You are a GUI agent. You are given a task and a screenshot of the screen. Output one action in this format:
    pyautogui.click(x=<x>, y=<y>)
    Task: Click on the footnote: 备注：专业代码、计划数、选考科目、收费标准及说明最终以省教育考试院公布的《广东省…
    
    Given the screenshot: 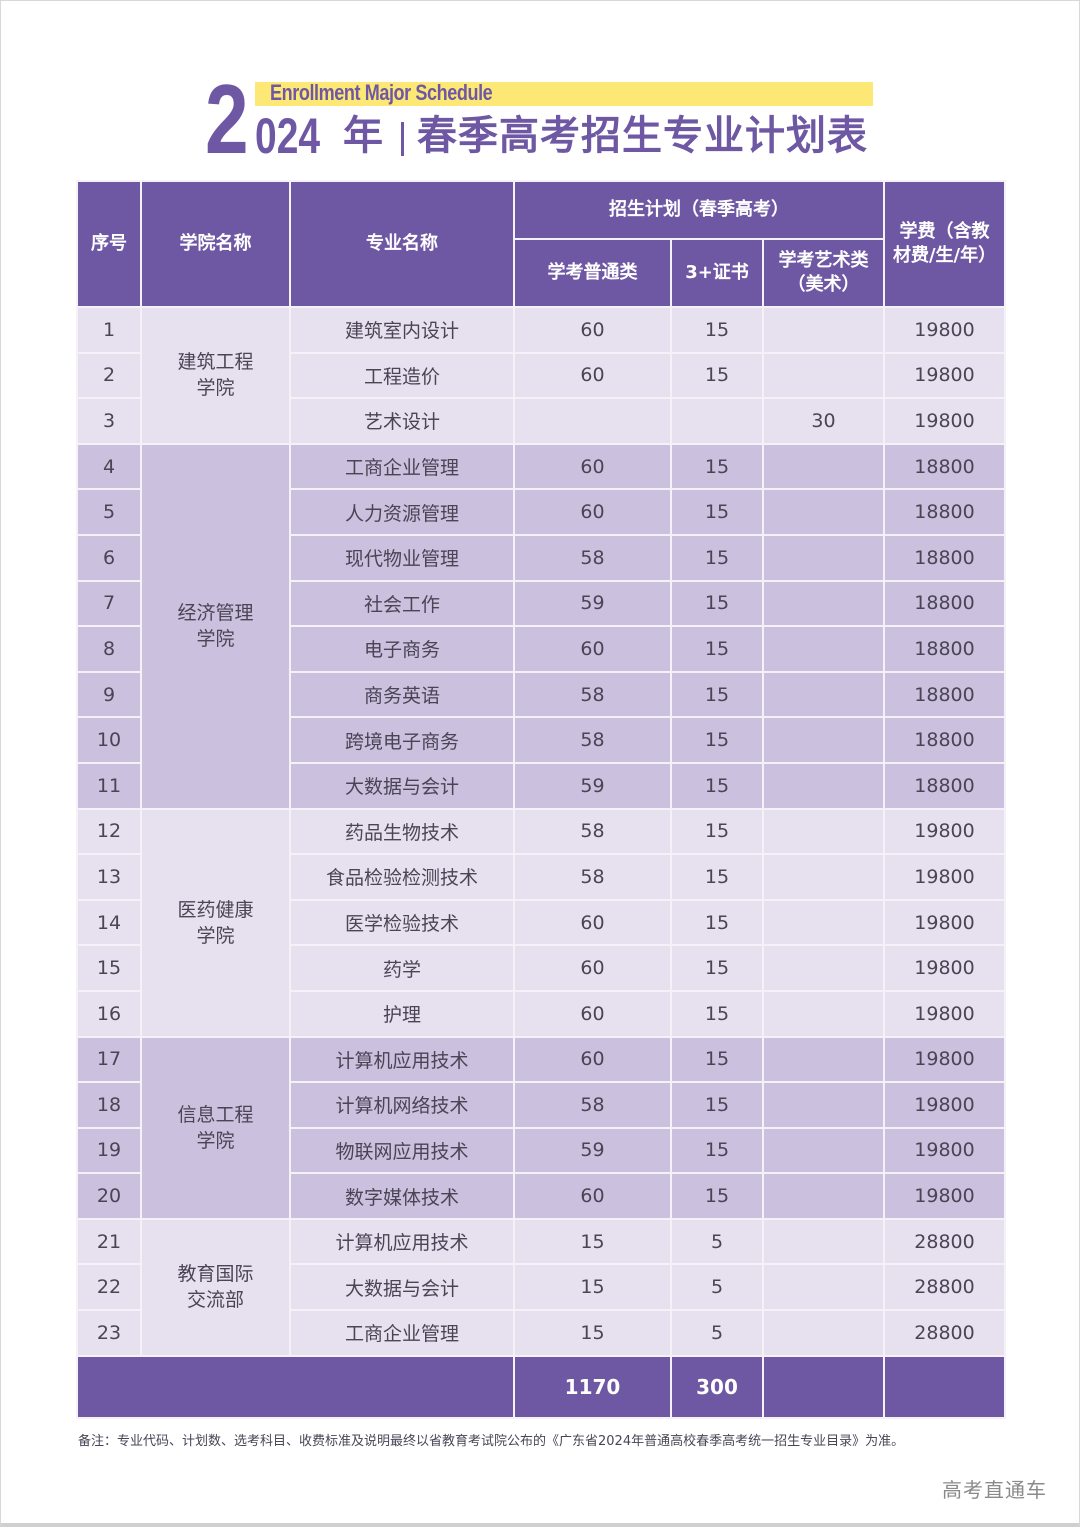 What is the action you would take?
    pyautogui.click(x=491, y=1441)
    